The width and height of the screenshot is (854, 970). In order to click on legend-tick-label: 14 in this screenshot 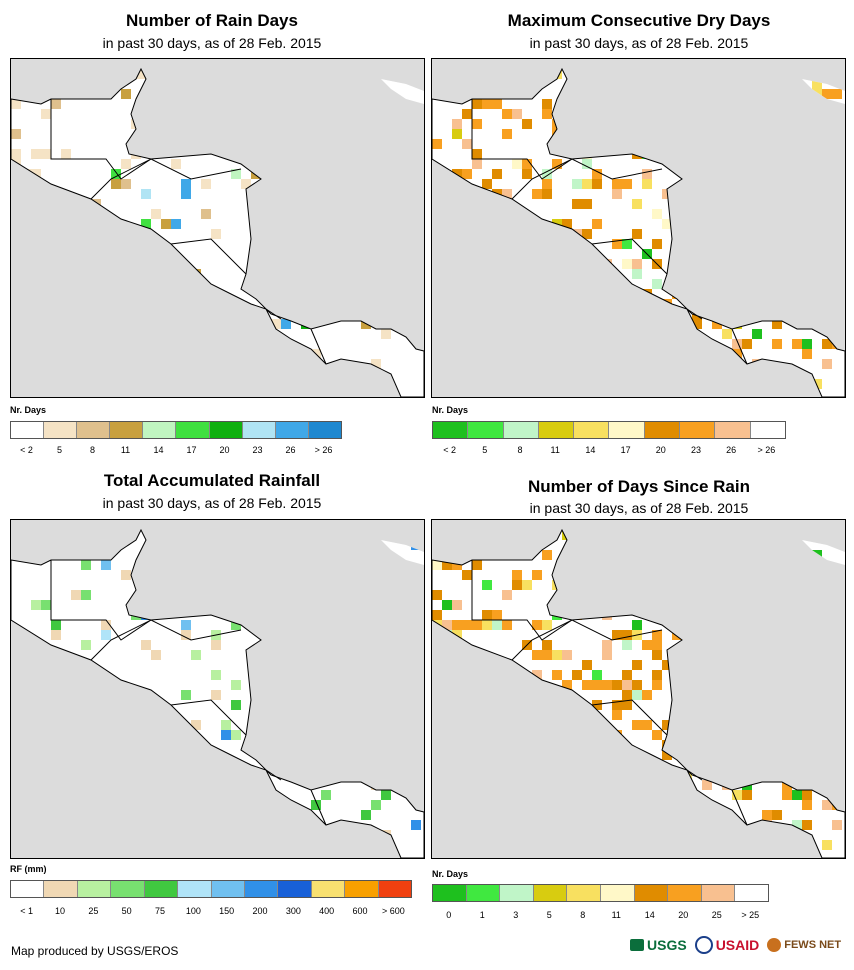, I will do `click(649, 915)`.